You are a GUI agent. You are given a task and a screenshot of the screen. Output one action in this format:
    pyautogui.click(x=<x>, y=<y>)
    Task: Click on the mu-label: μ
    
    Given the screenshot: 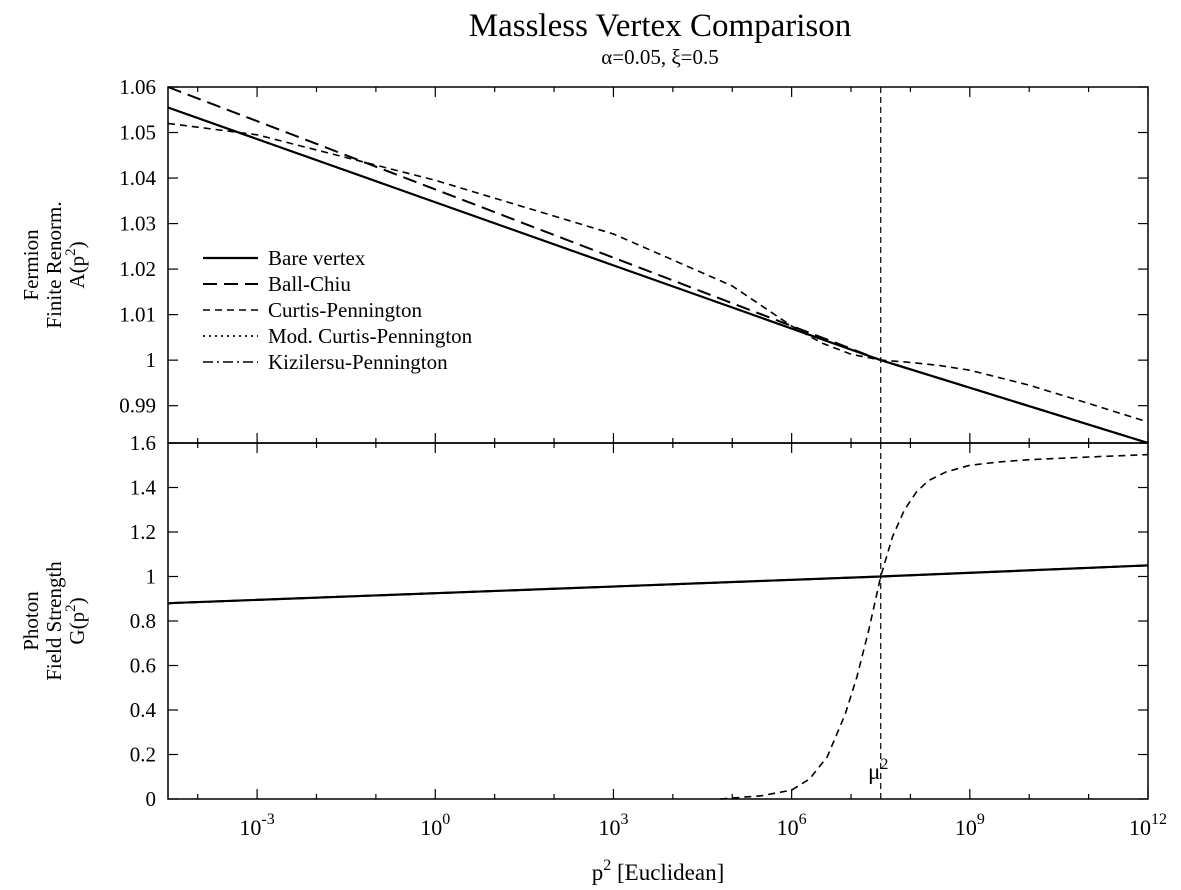 What is the action you would take?
    pyautogui.click(x=874, y=771)
    